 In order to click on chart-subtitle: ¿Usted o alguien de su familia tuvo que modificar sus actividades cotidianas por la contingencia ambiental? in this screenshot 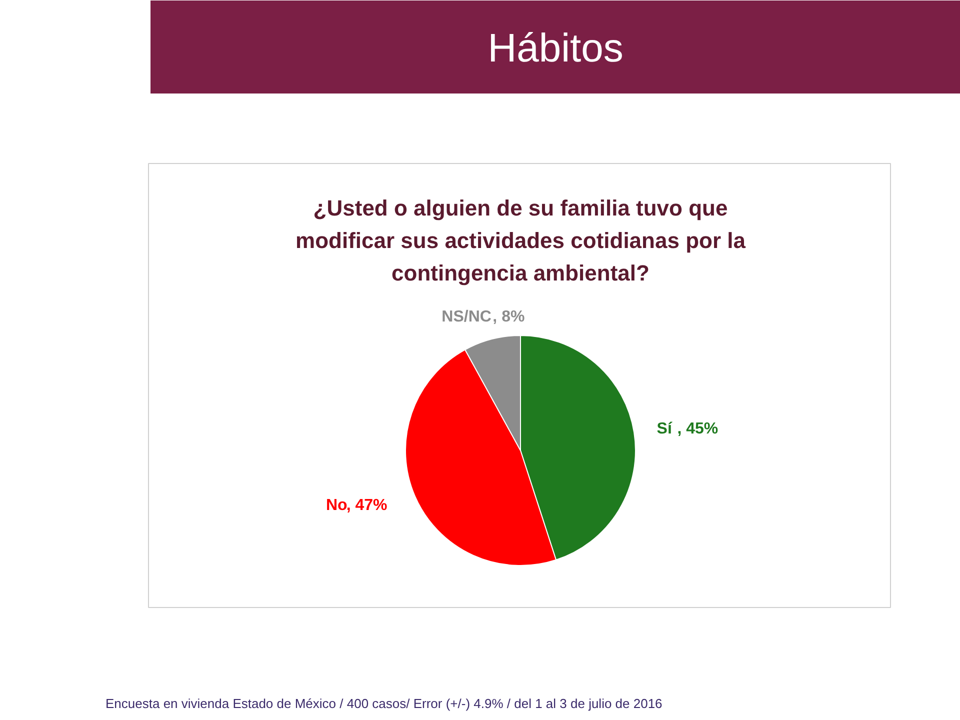, I will do `click(521, 241)`.